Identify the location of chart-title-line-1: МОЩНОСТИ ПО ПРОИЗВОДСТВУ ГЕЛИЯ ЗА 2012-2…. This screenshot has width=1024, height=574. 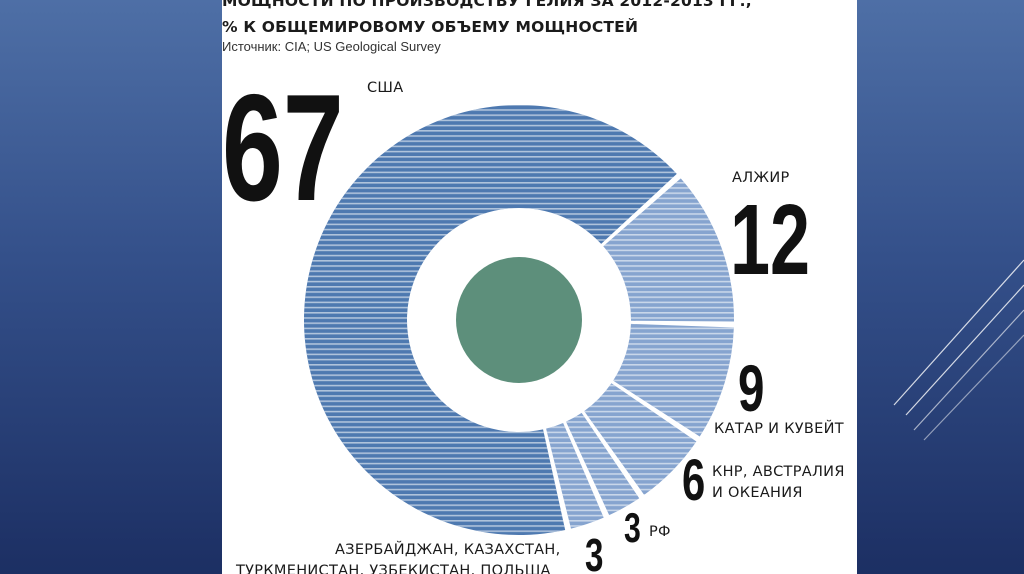
(487, 5).